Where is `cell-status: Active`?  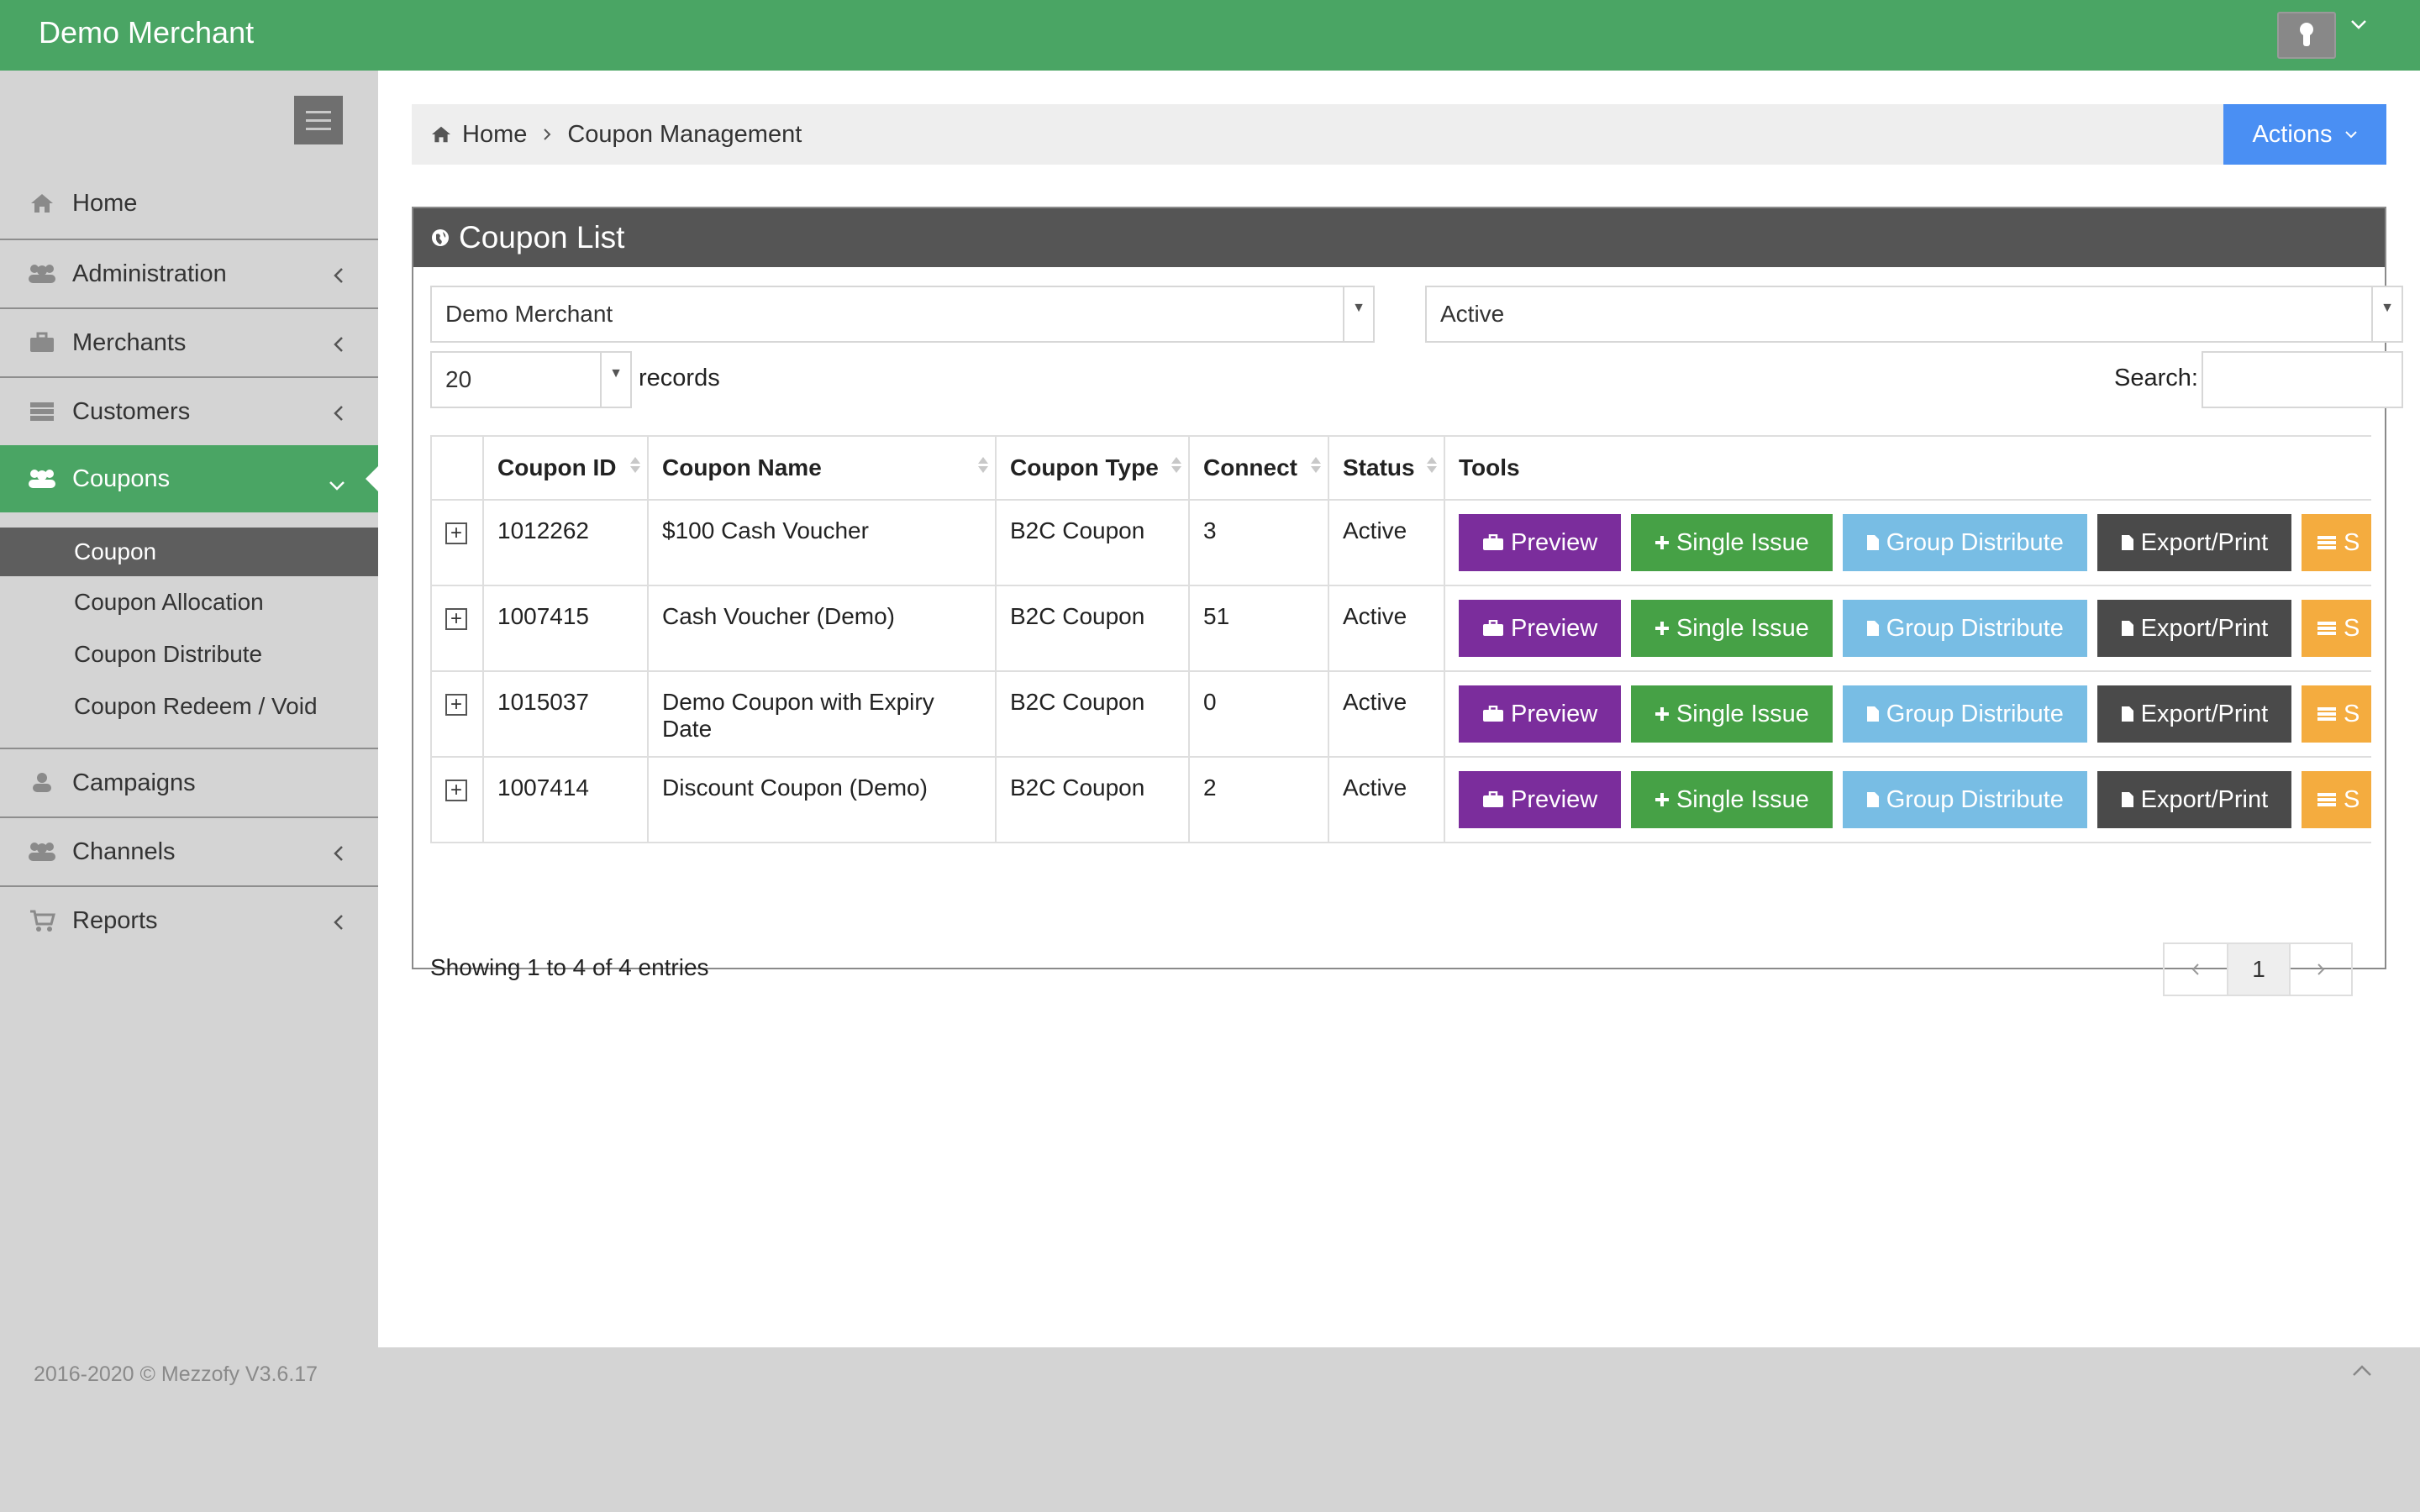 cell-status: Active is located at coordinates (1386, 542).